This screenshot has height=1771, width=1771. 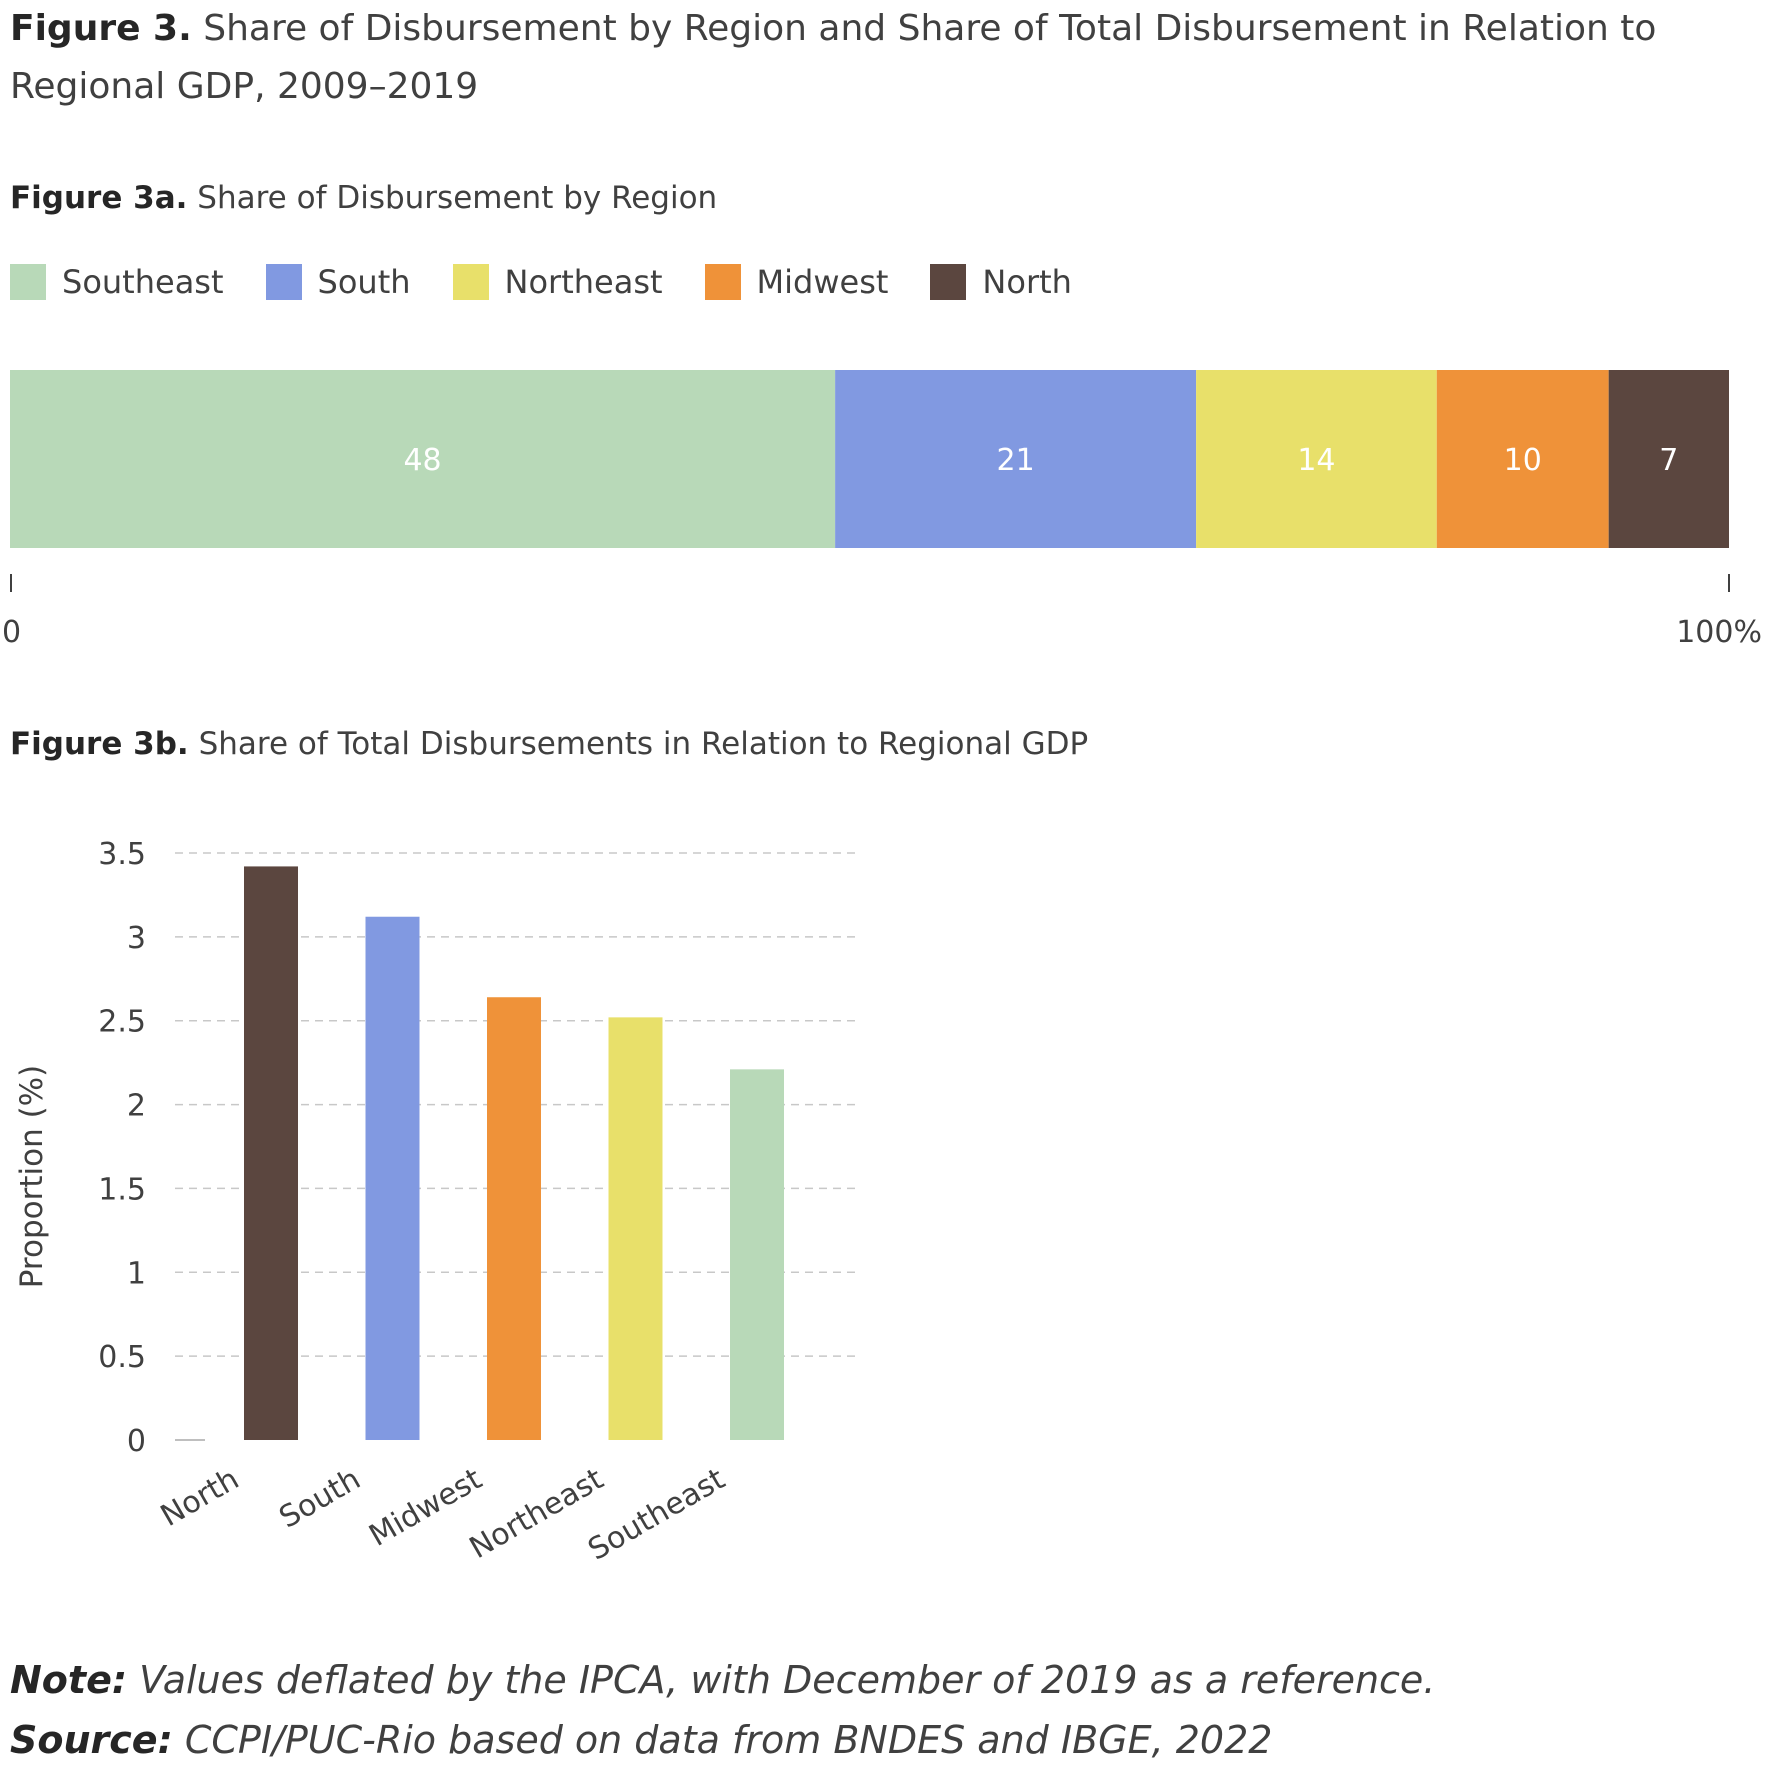 What do you see at coordinates (143, 282) in the screenshot?
I see `legend-label: Southeast` at bounding box center [143, 282].